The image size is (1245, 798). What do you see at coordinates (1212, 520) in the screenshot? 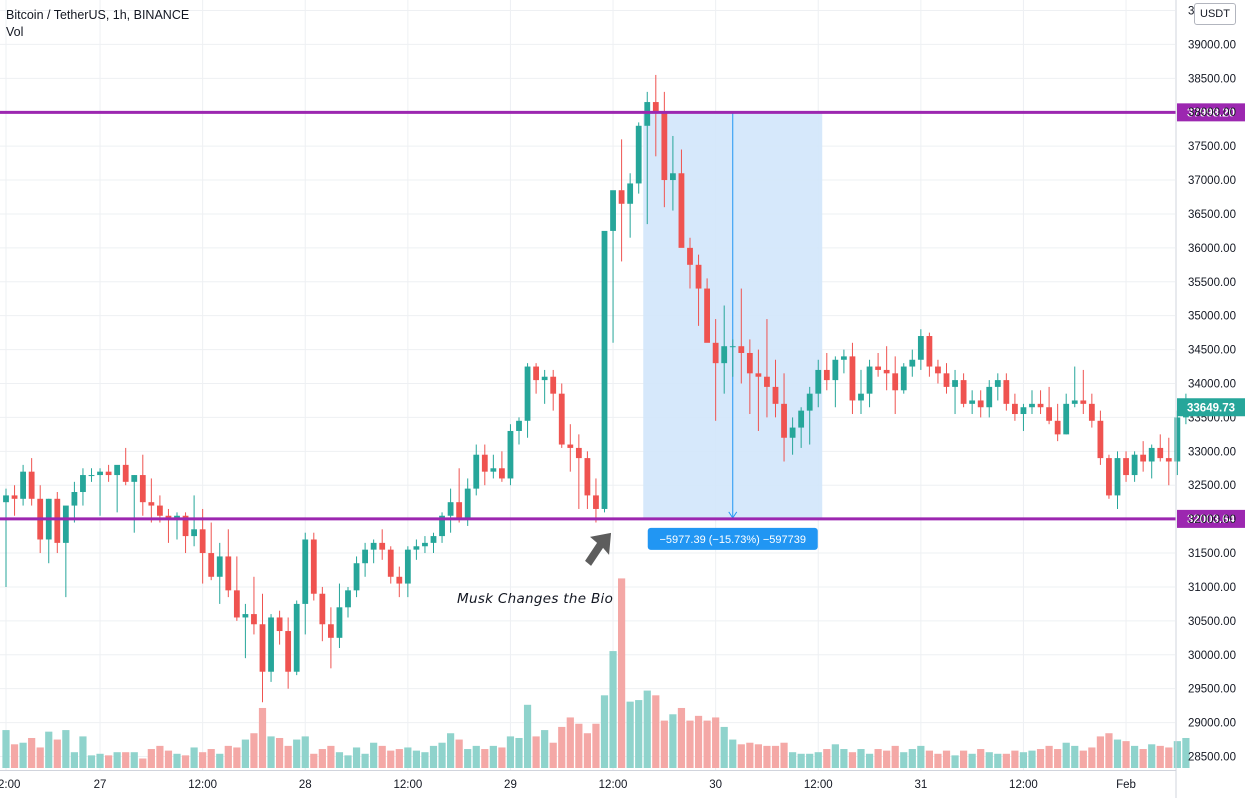
I see `y-tick-label: 32000.00` at bounding box center [1212, 520].